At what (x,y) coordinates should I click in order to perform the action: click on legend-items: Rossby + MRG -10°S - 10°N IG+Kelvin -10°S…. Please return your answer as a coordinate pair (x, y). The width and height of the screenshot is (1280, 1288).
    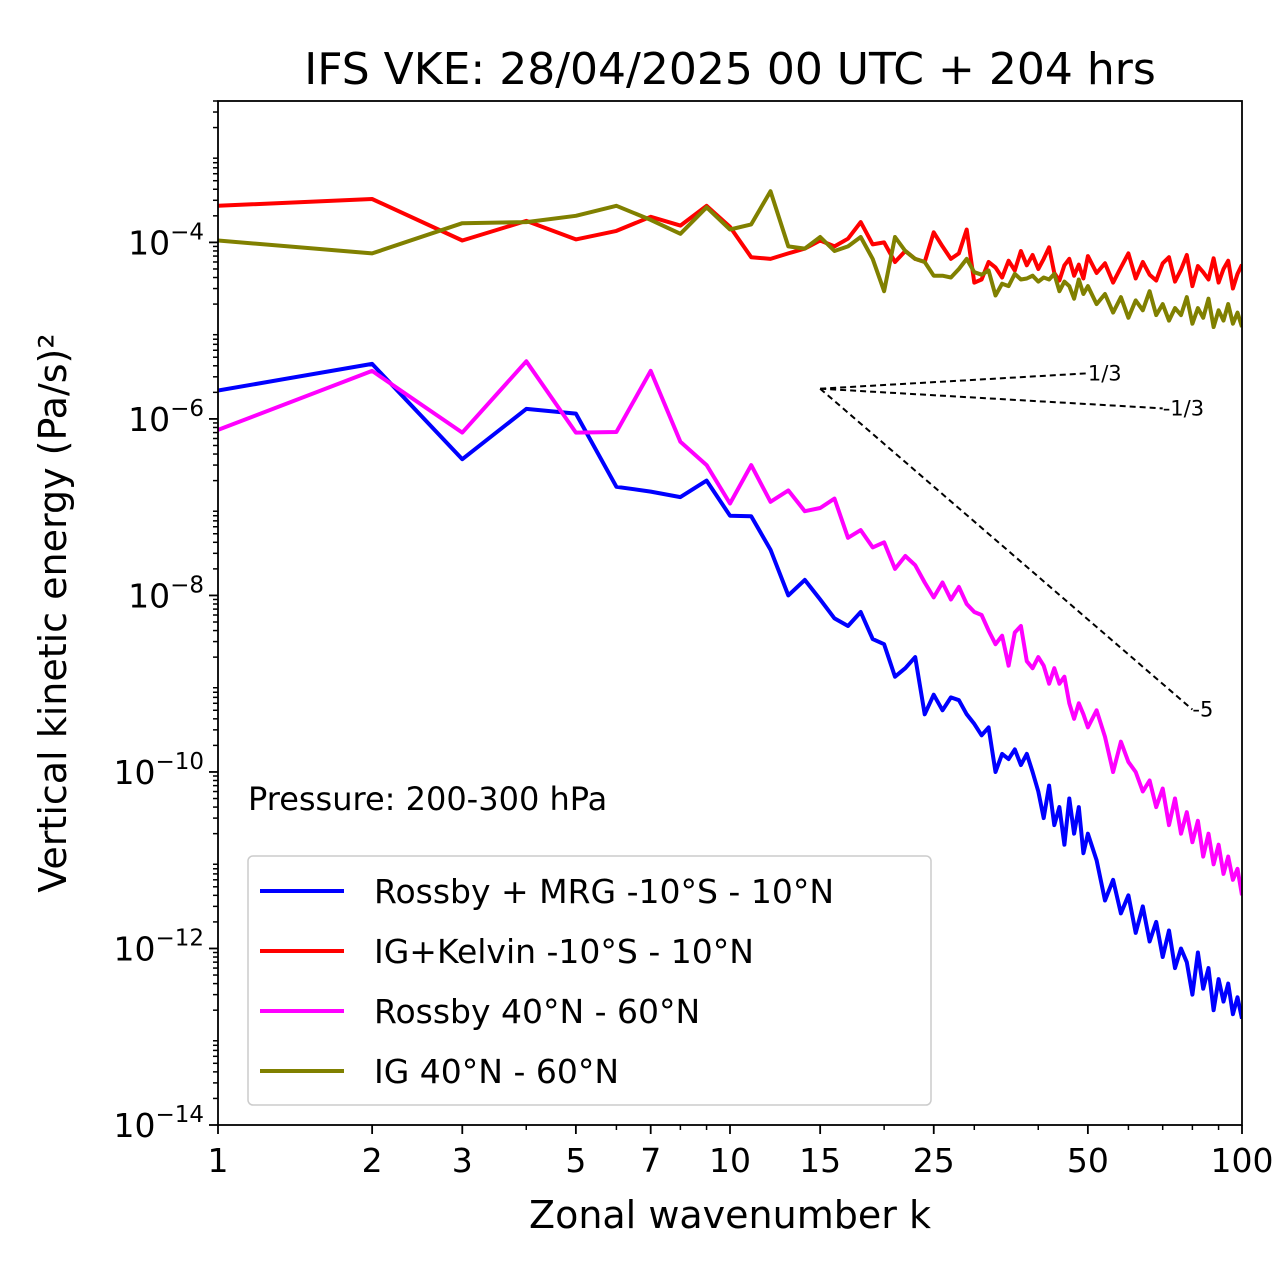
    Looking at the image, I should click on (547, 981).